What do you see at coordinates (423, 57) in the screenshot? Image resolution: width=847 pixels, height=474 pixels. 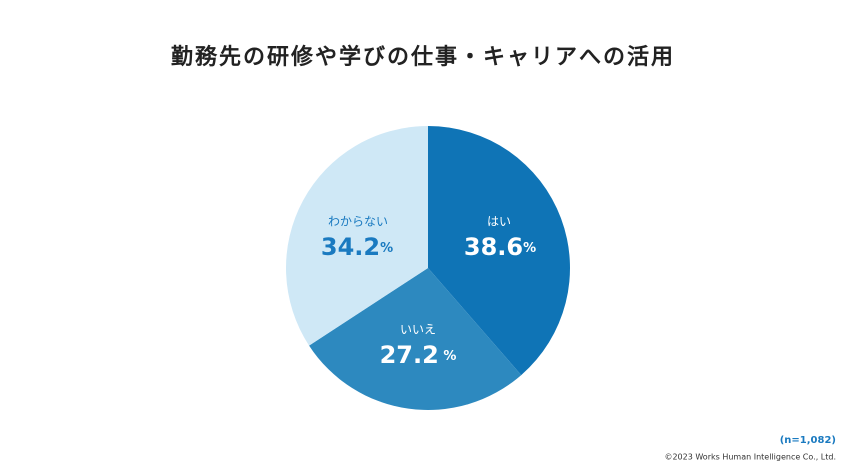 I see `chart-title: 勤務先の研修や学びの仕事・キャリアへの活用` at bounding box center [423, 57].